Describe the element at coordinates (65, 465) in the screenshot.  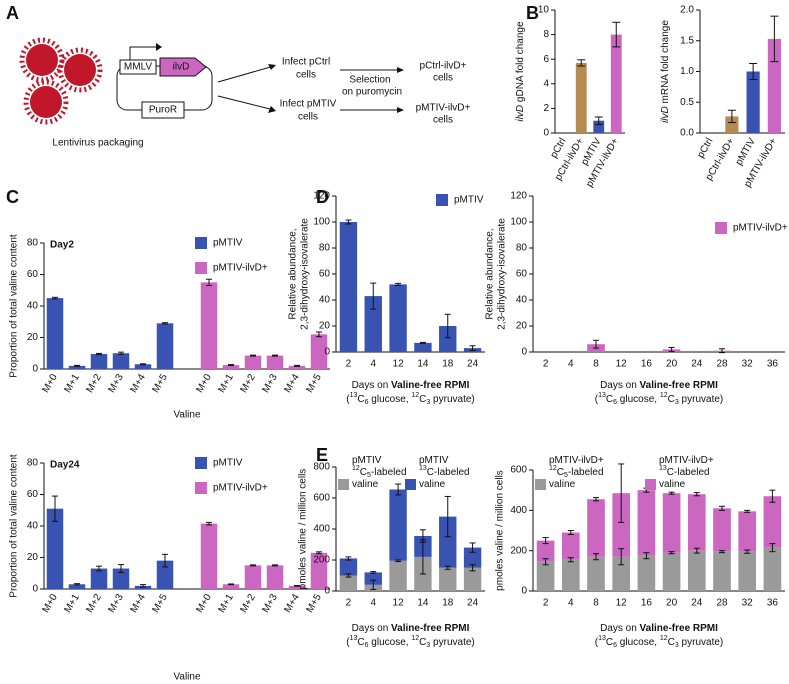
I see `chart-title: Day24` at that location.